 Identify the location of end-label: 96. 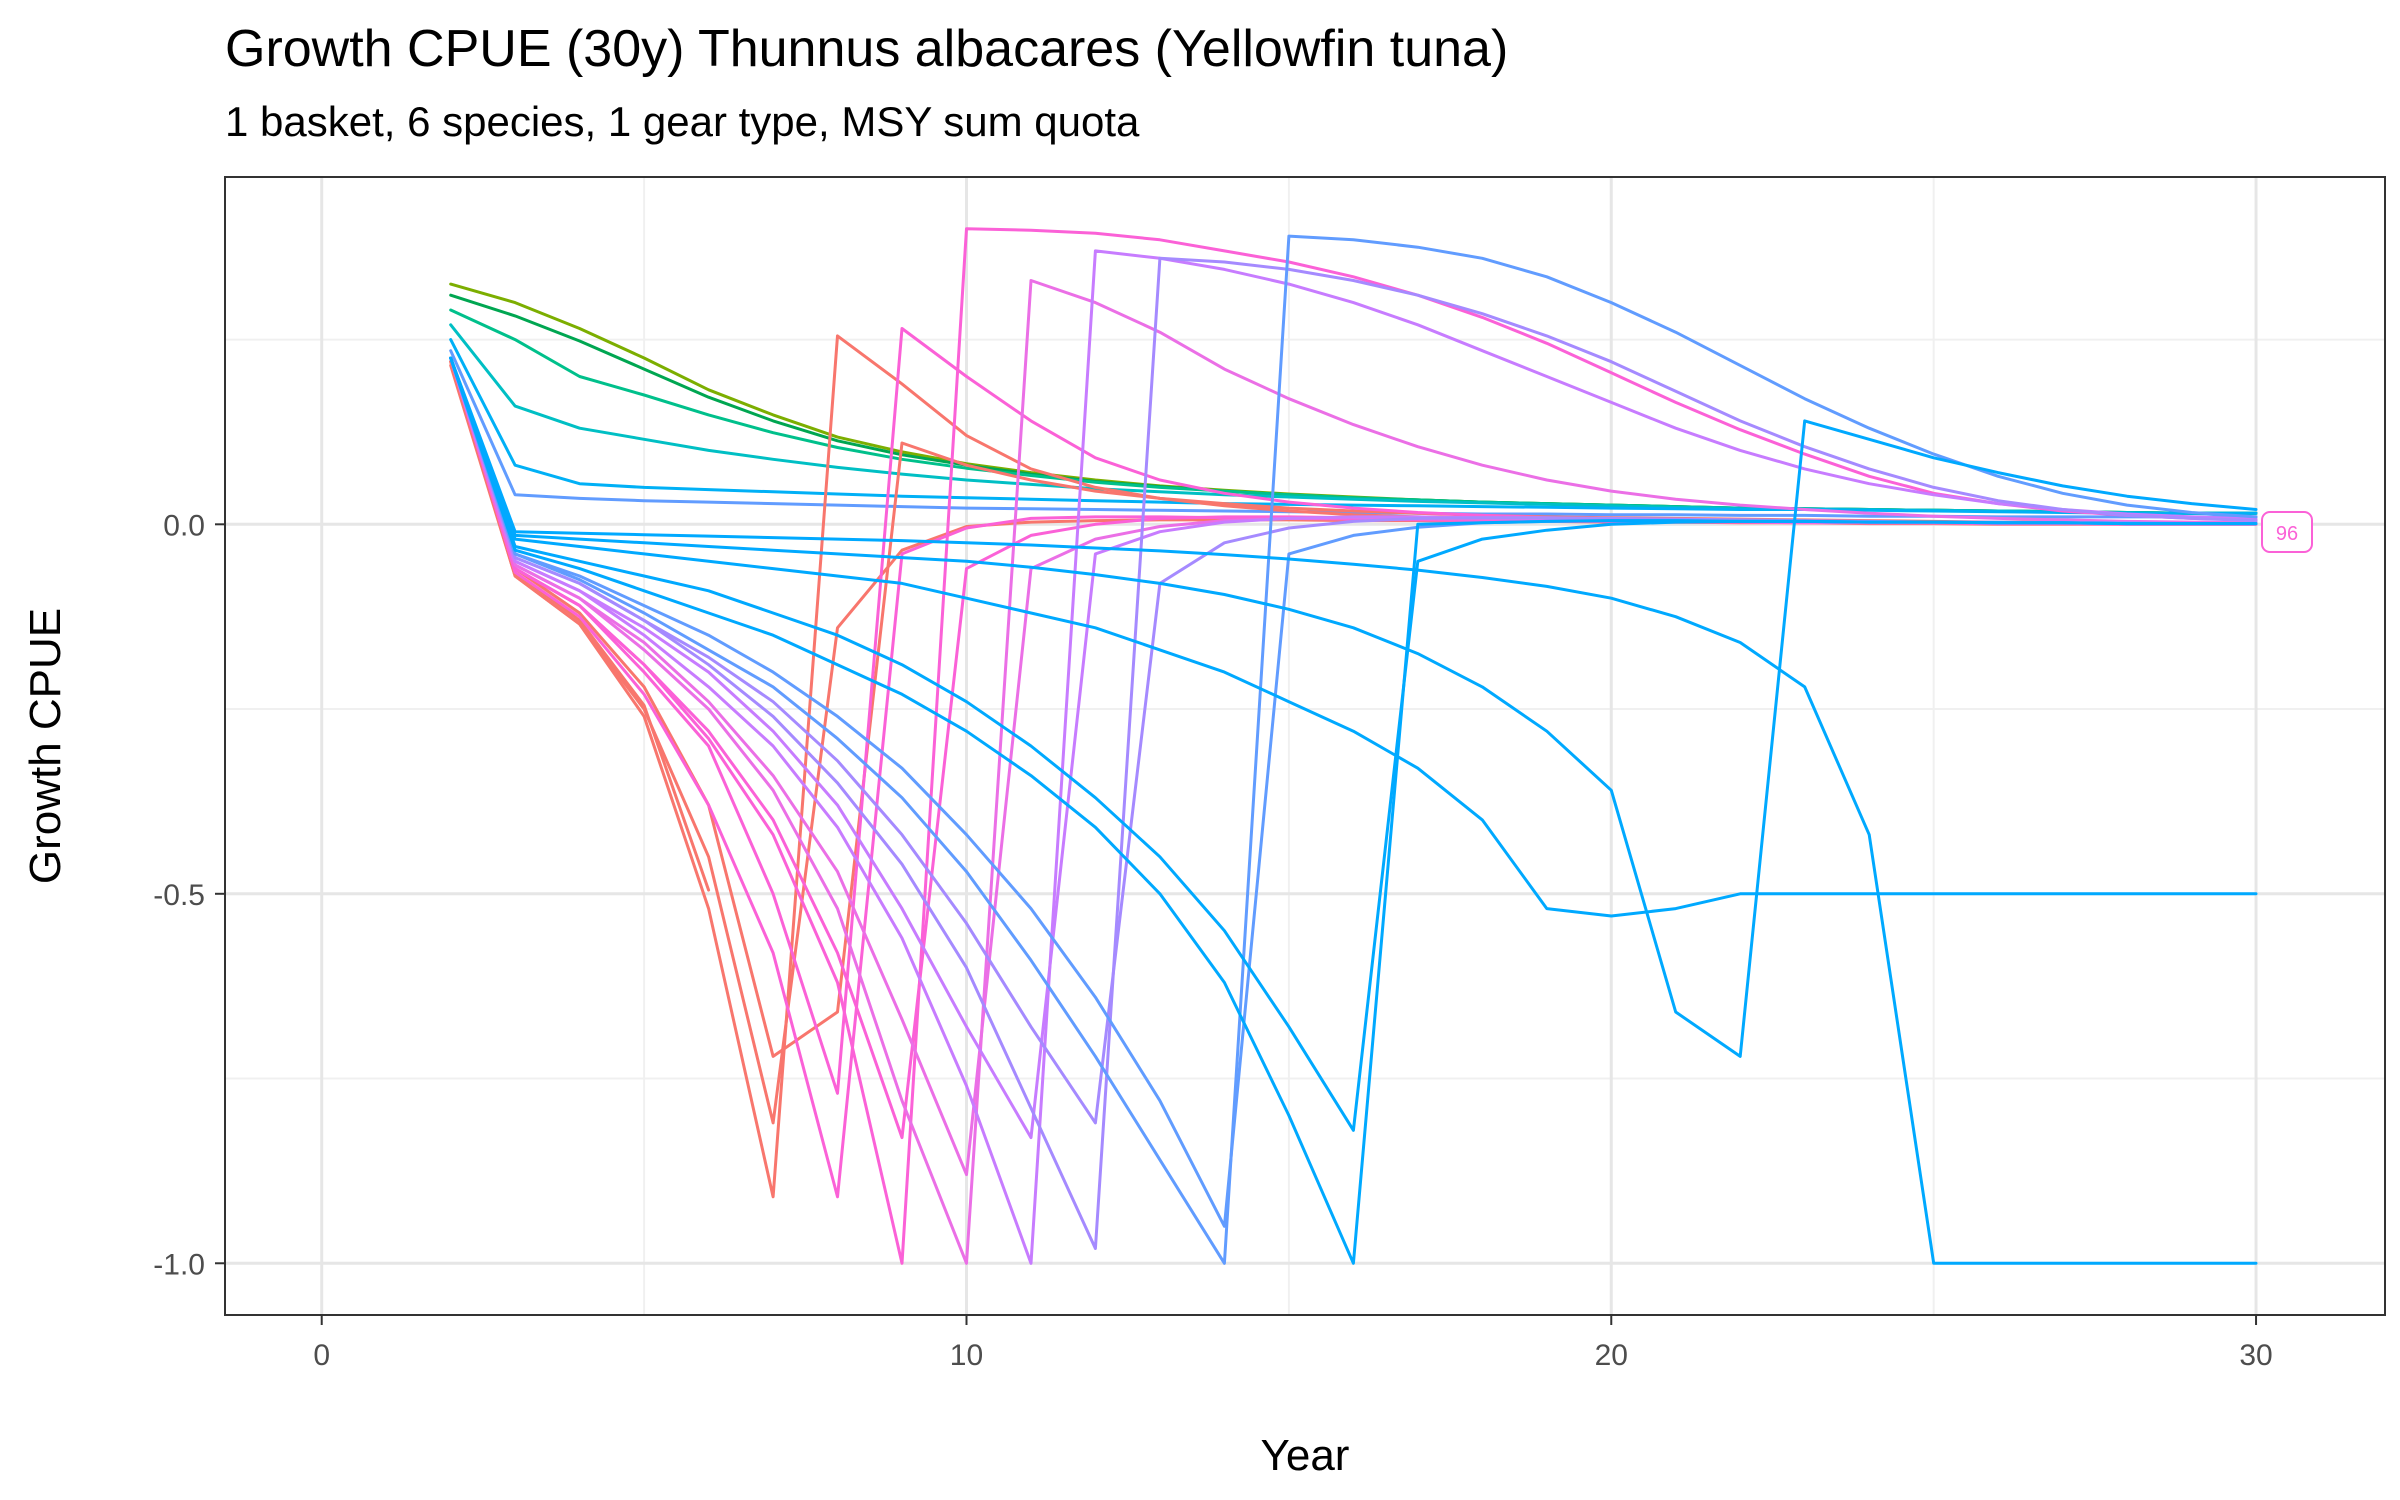
(2287, 532).